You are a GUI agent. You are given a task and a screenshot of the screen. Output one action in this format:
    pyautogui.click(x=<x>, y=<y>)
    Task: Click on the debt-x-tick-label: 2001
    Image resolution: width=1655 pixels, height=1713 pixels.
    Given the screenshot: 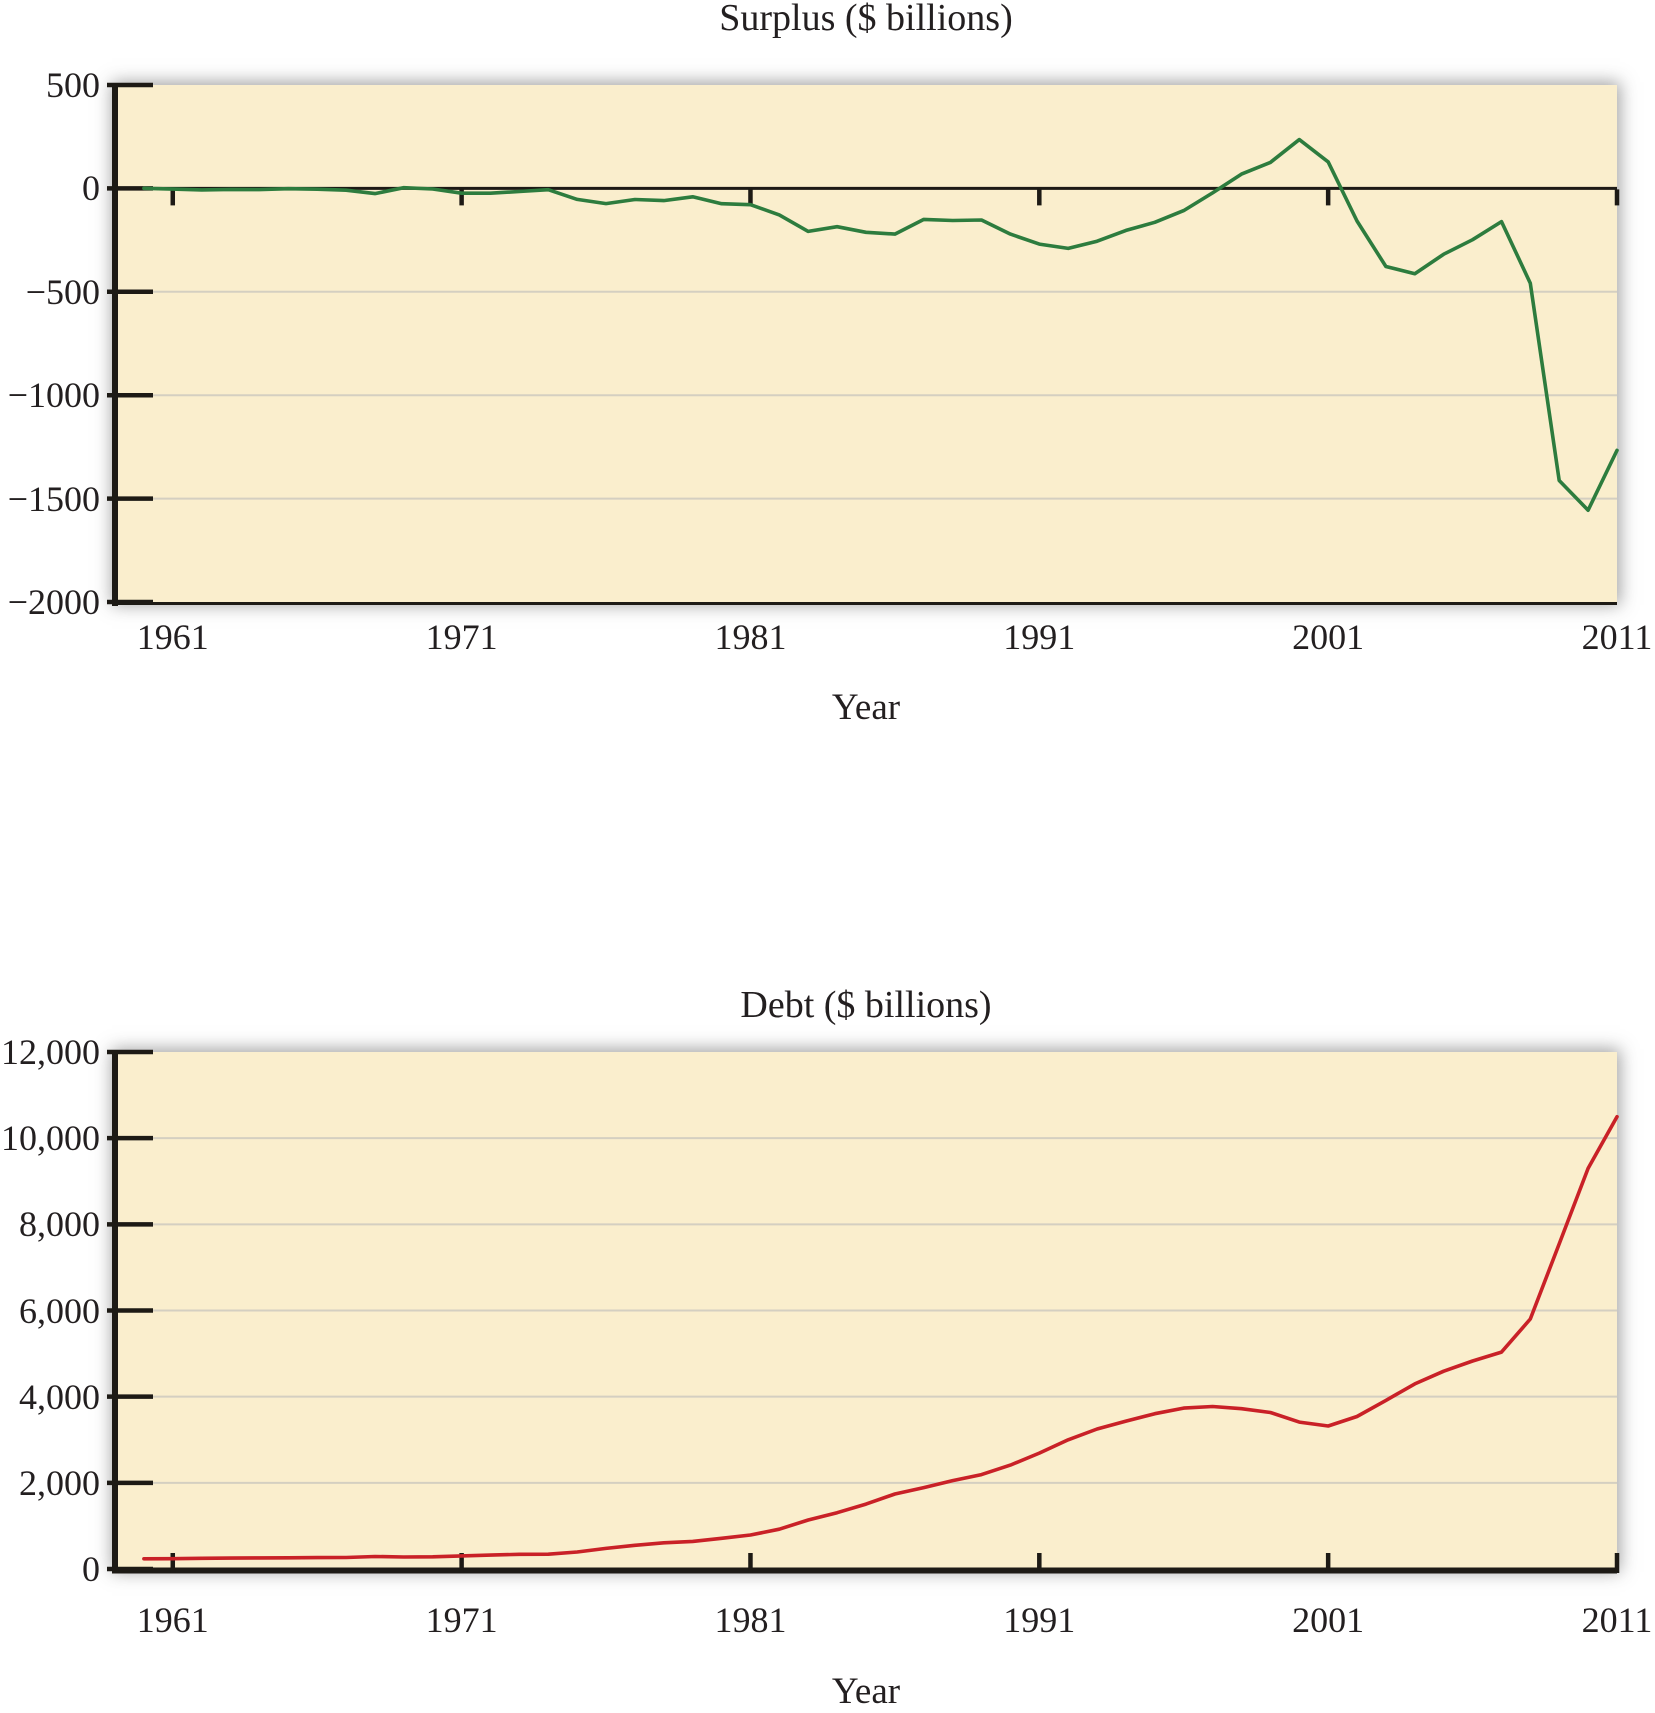 What is the action you would take?
    pyautogui.click(x=1328, y=1620)
    